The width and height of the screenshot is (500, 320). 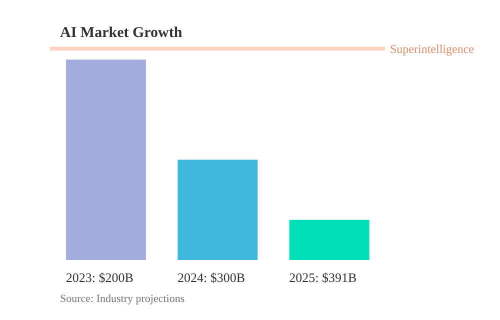 I want to click on ref-line-label: Superintelligence, so click(x=432, y=49).